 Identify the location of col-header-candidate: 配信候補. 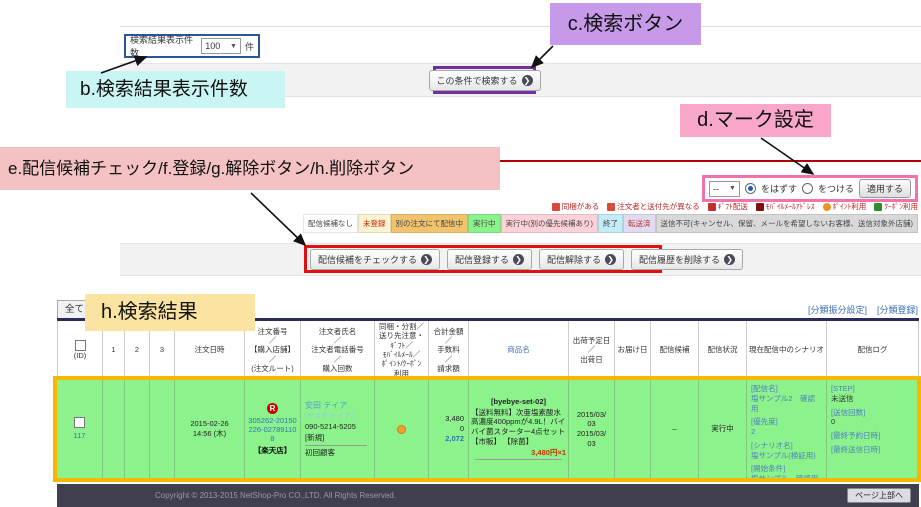
(675, 350).